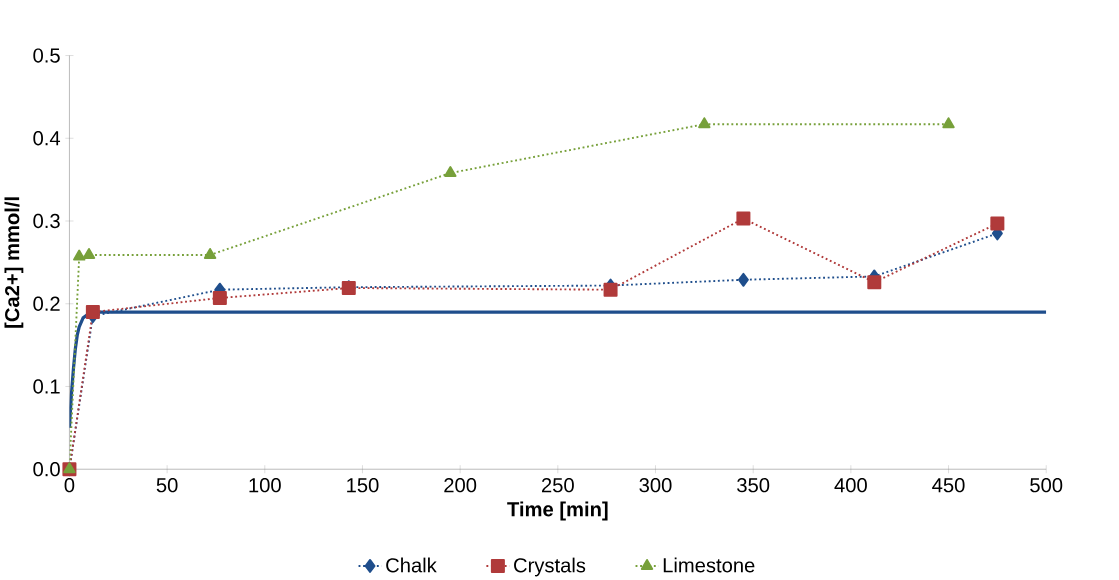 Image resolution: width=1119 pixels, height=580 pixels. What do you see at coordinates (557, 511) in the screenshot?
I see `x-axis-title: Time [min]` at bounding box center [557, 511].